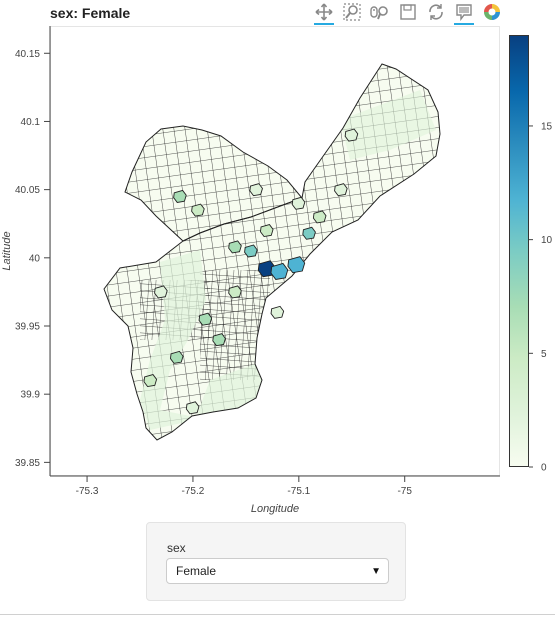  I want to click on hover-icon, so click(464, 12).